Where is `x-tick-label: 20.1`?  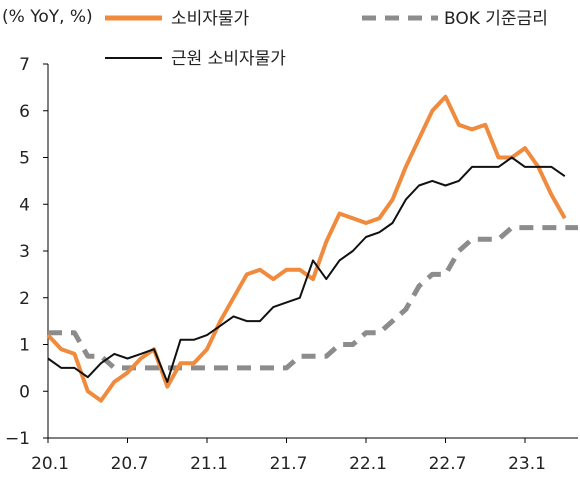 x-tick-label: 20.1 is located at coordinates (50, 464).